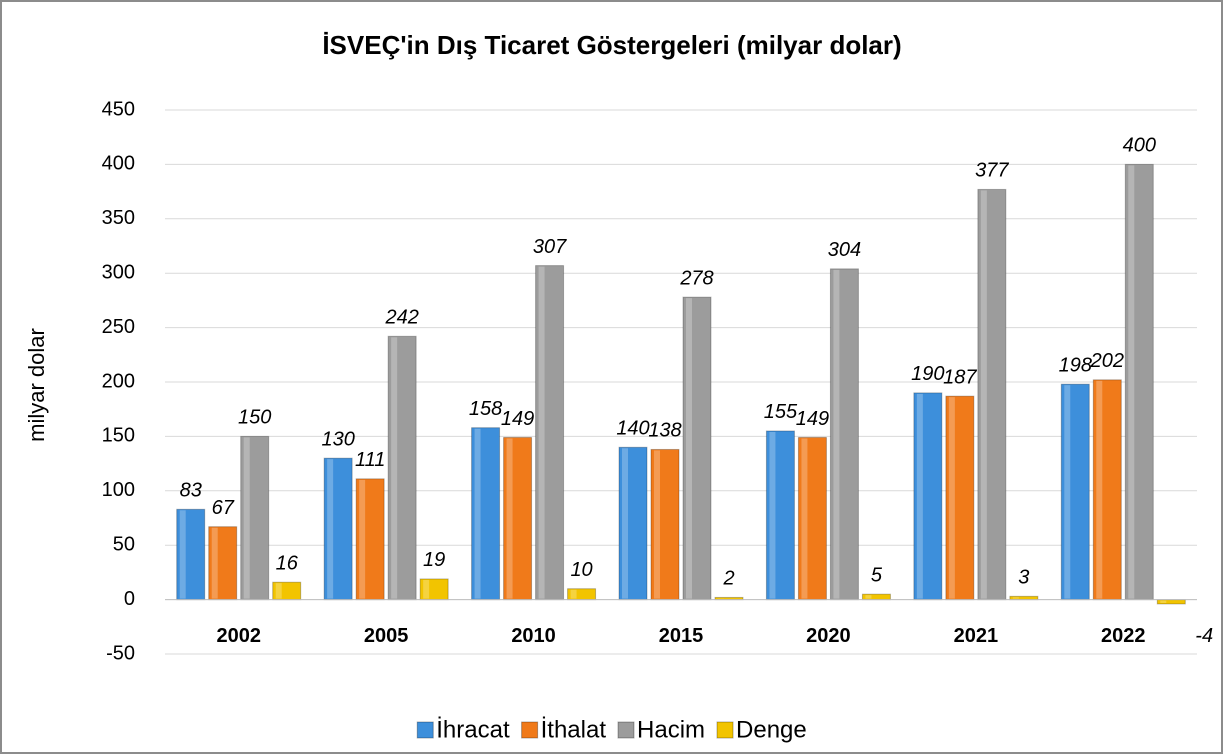  Describe the element at coordinates (254, 418) in the screenshot. I see `data-label: 150` at that location.